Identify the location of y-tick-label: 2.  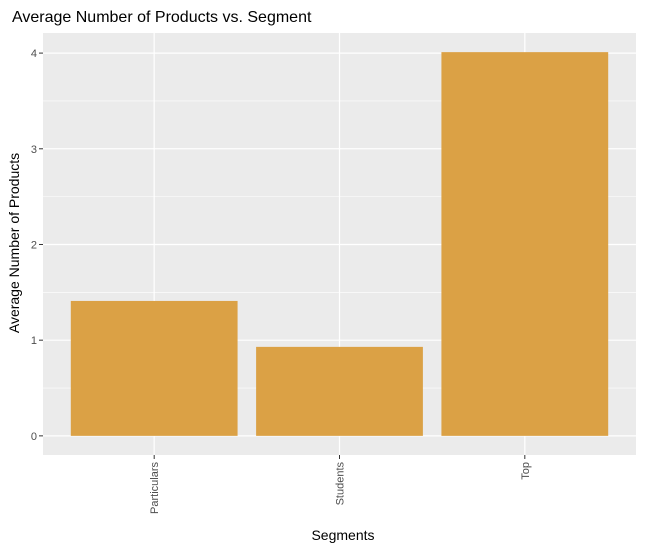
(34, 245).